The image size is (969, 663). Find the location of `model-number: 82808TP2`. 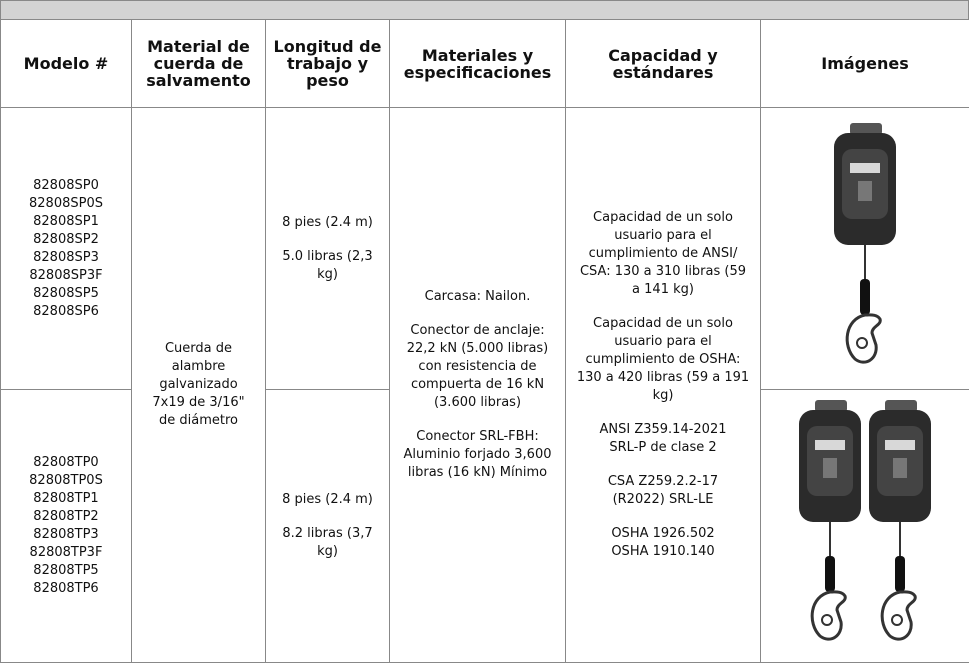

model-number: 82808TP2 is located at coordinates (66, 516).